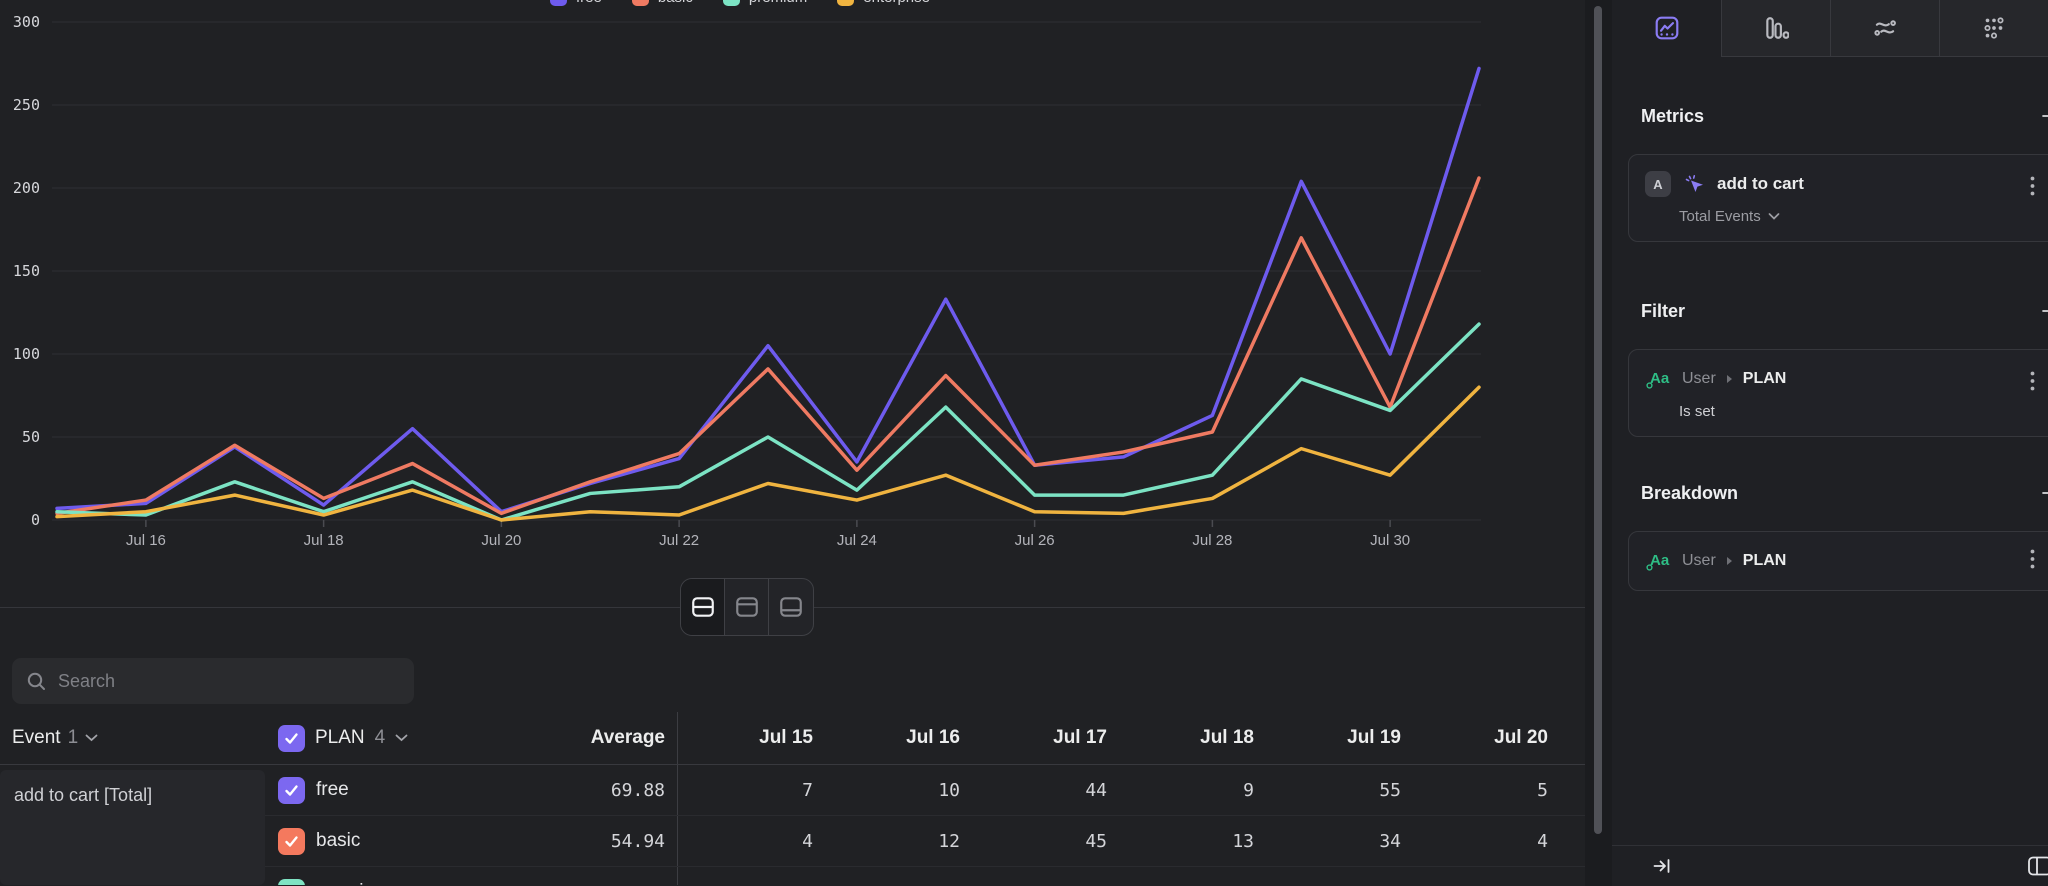 The image size is (2048, 886). What do you see at coordinates (1838, 561) in the screenshot?
I see `breakdown-card: Aa User PLAN` at bounding box center [1838, 561].